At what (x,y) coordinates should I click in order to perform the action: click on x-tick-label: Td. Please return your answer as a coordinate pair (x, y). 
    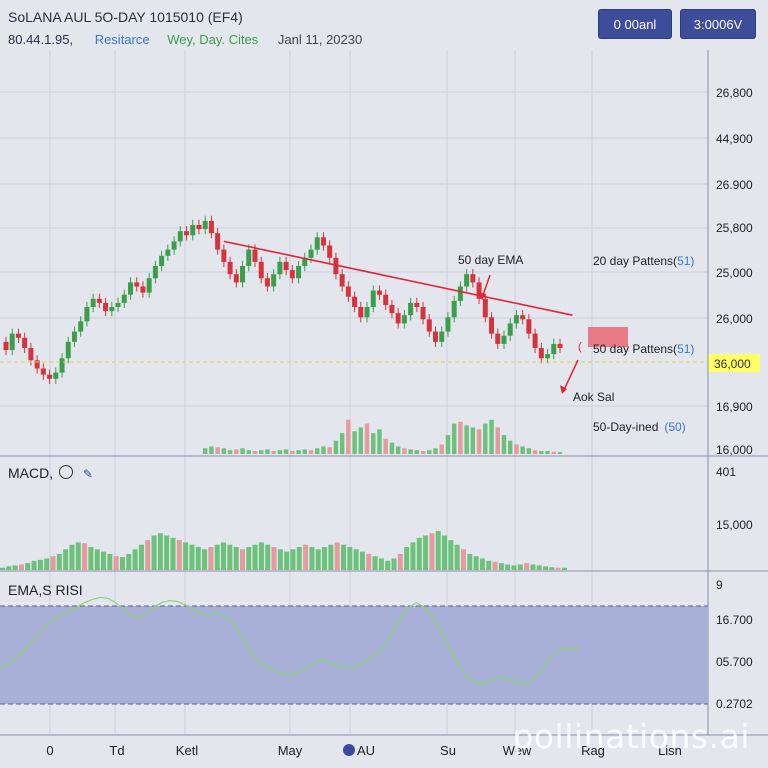
    Looking at the image, I should click on (116, 750).